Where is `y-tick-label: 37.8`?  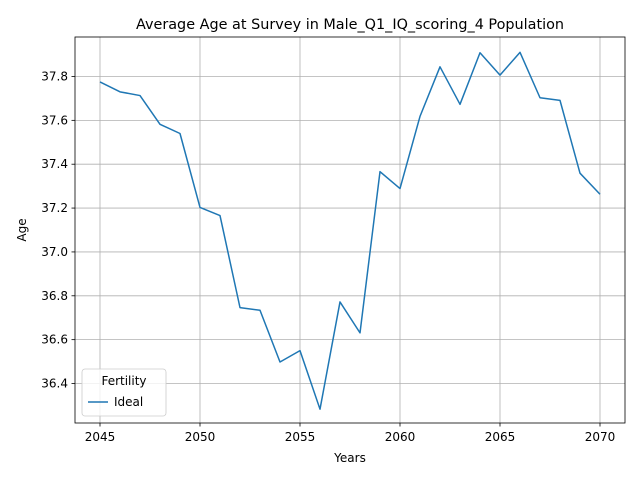 y-tick-label: 37.8 is located at coordinates (54, 76).